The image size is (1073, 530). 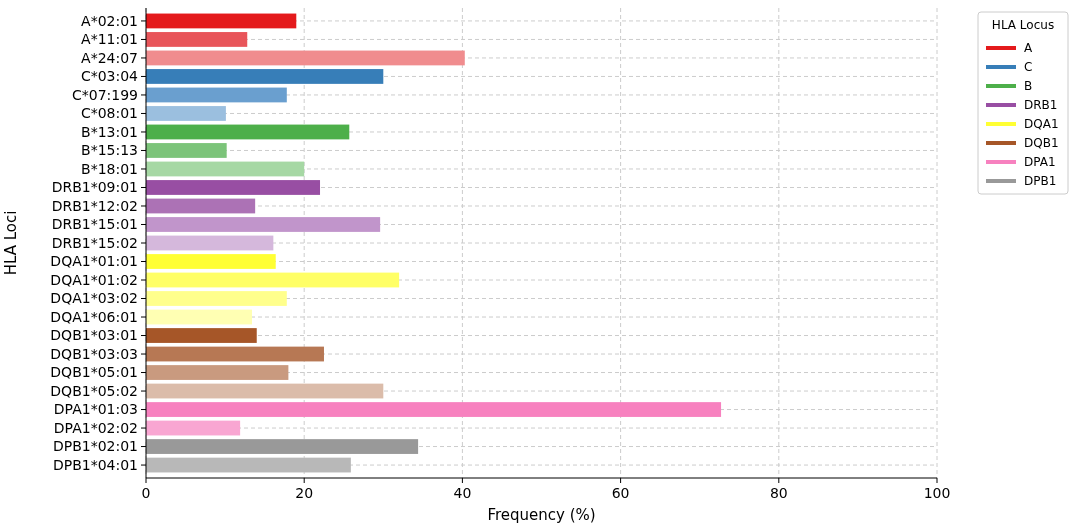 What do you see at coordinates (146, 493) in the screenshot?
I see `x-tick-label: 0` at bounding box center [146, 493].